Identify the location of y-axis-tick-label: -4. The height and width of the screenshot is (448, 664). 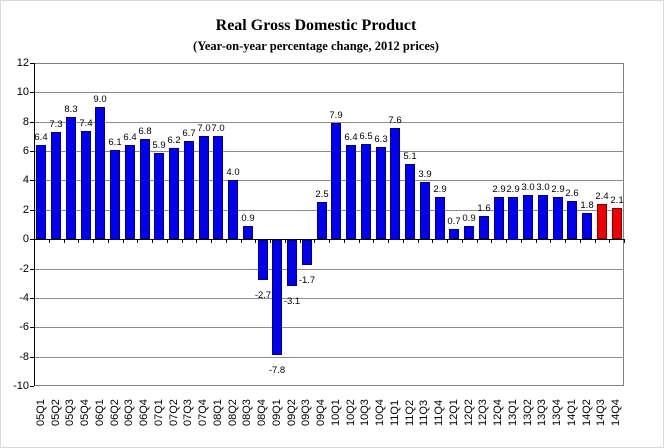
(24, 298).